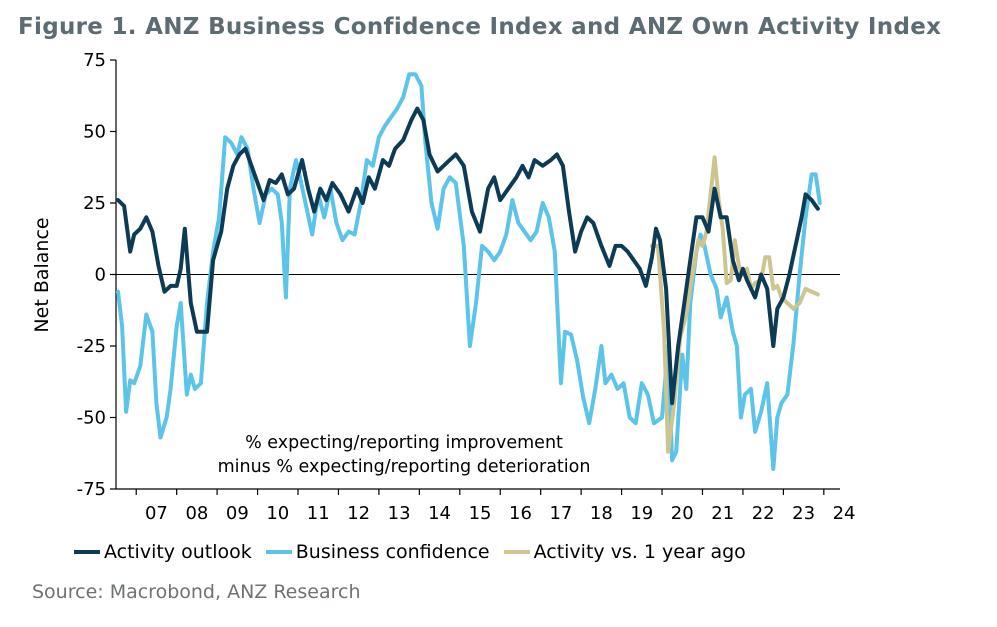 Image resolution: width=997 pixels, height=627 pixels. Describe the element at coordinates (196, 513) in the screenshot. I see `x-tick-label: 08` at that location.